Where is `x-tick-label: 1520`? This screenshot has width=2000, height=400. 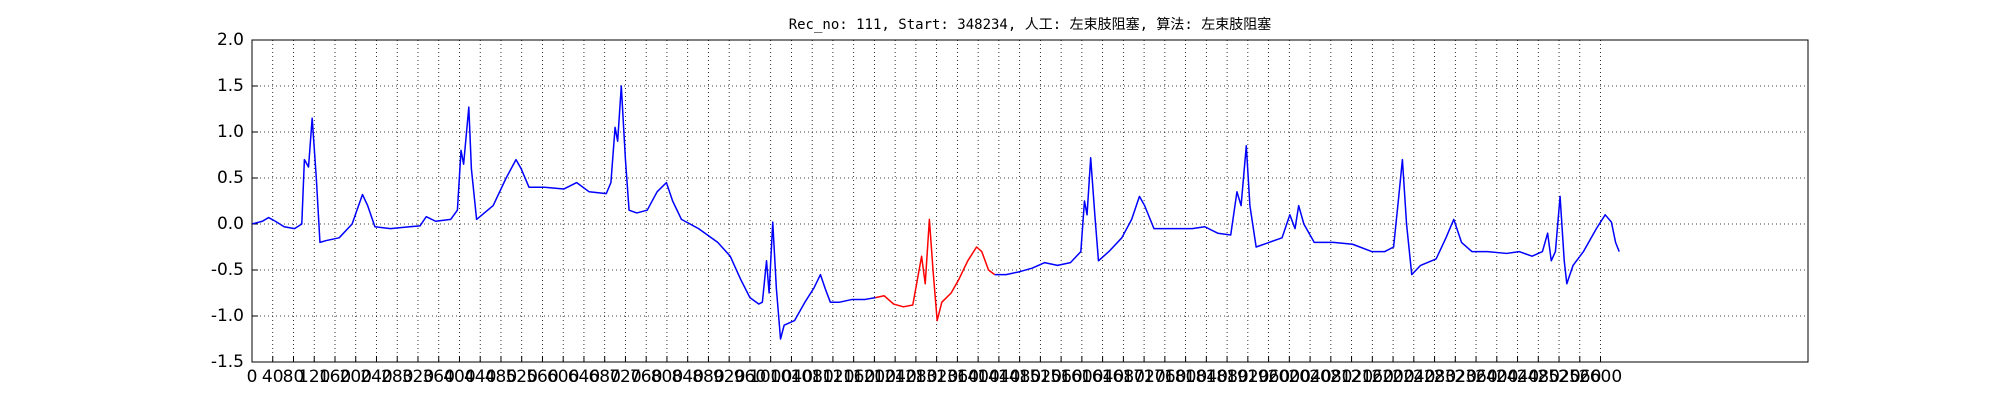
x-tick-label: 1520 is located at coordinates (1040, 377).